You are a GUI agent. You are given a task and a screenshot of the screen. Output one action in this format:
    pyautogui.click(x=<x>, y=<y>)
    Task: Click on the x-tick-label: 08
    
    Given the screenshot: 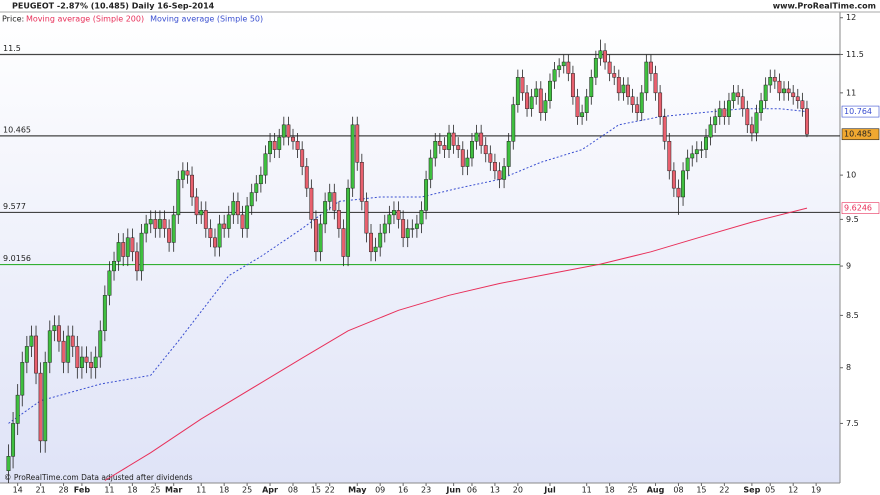 What is the action you would take?
    pyautogui.click(x=678, y=490)
    